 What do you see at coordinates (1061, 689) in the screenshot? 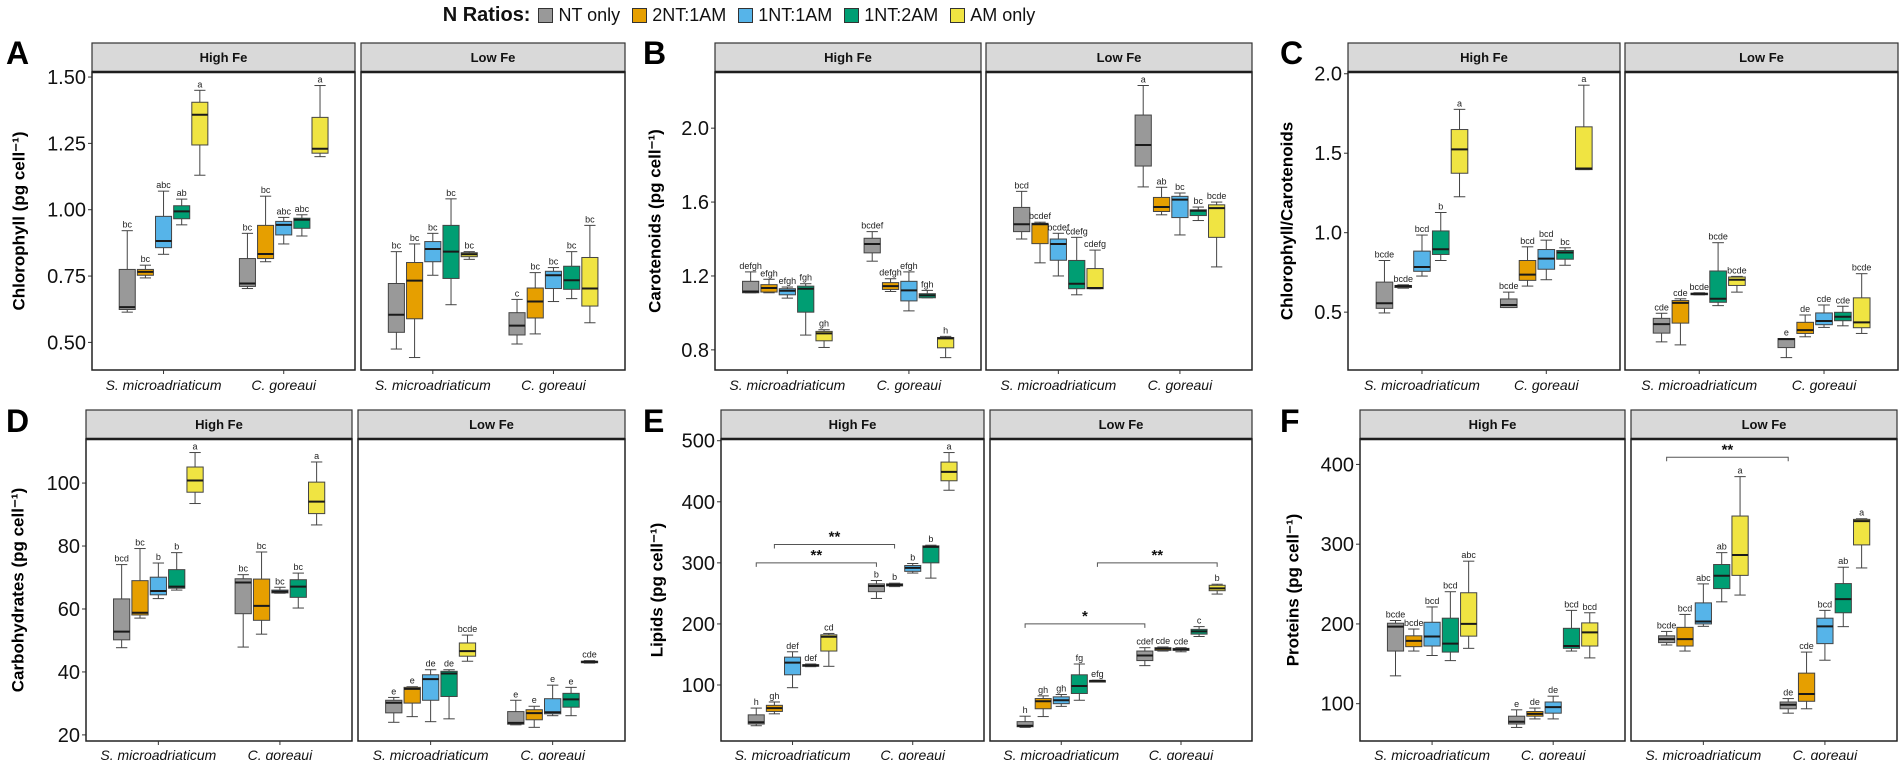
I see `significance-letter: gh` at bounding box center [1061, 689].